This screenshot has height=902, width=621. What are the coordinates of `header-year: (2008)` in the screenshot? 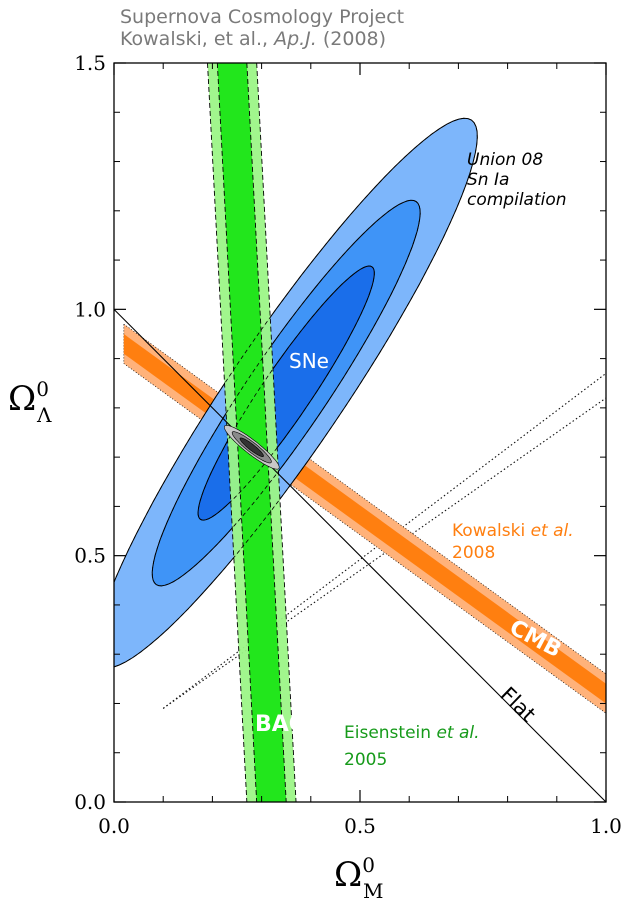 It's located at (351, 39).